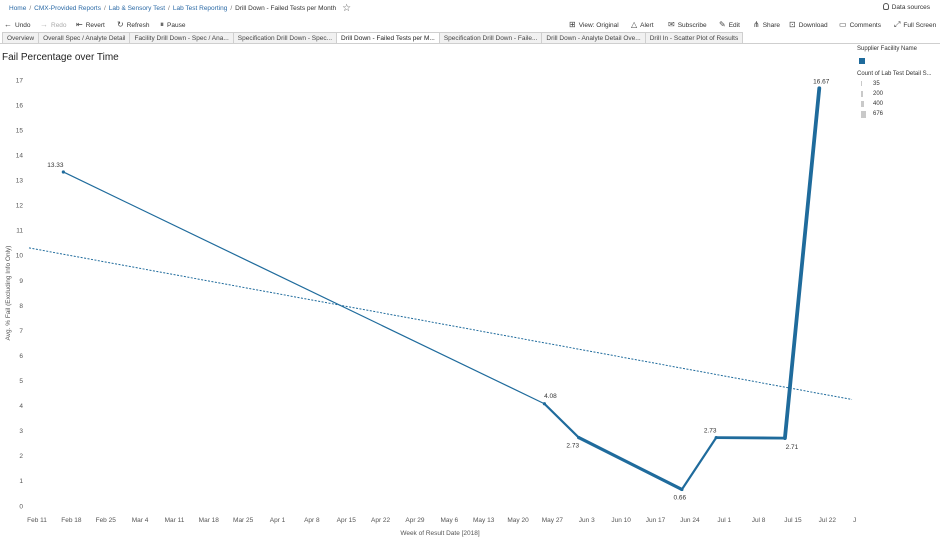 This screenshot has height=550, width=940. What do you see at coordinates (20, 206) in the screenshot?
I see `y-tick-label: 12` at bounding box center [20, 206].